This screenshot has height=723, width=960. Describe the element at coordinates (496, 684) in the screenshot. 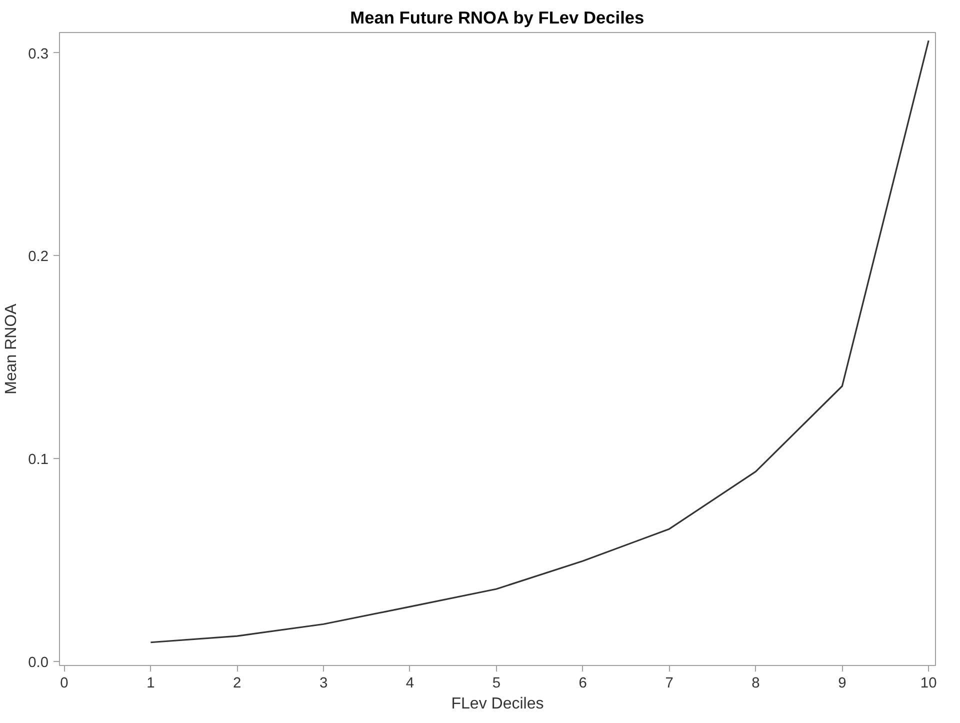

I see `x-tick-label: 5` at that location.